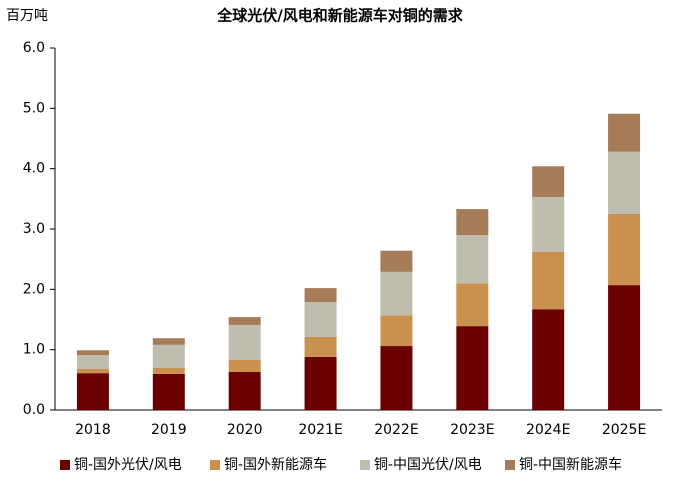  What do you see at coordinates (548, 430) in the screenshot?
I see `x-tick-label: 2024E` at bounding box center [548, 430].